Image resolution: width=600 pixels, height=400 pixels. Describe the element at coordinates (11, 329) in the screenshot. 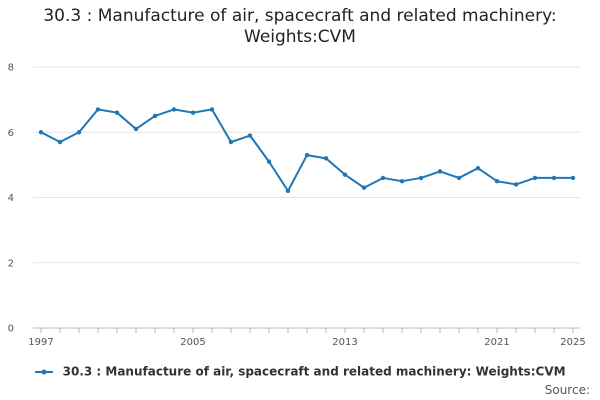

I see `y-tick-label: 0` at that location.